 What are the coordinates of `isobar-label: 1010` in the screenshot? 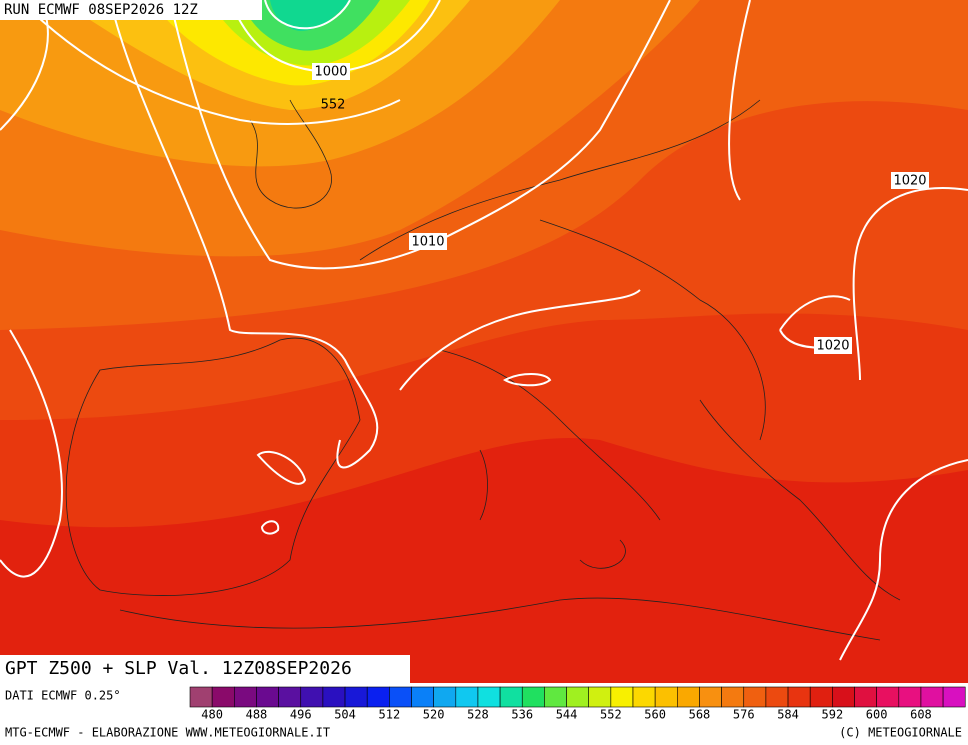 It's located at (427, 242).